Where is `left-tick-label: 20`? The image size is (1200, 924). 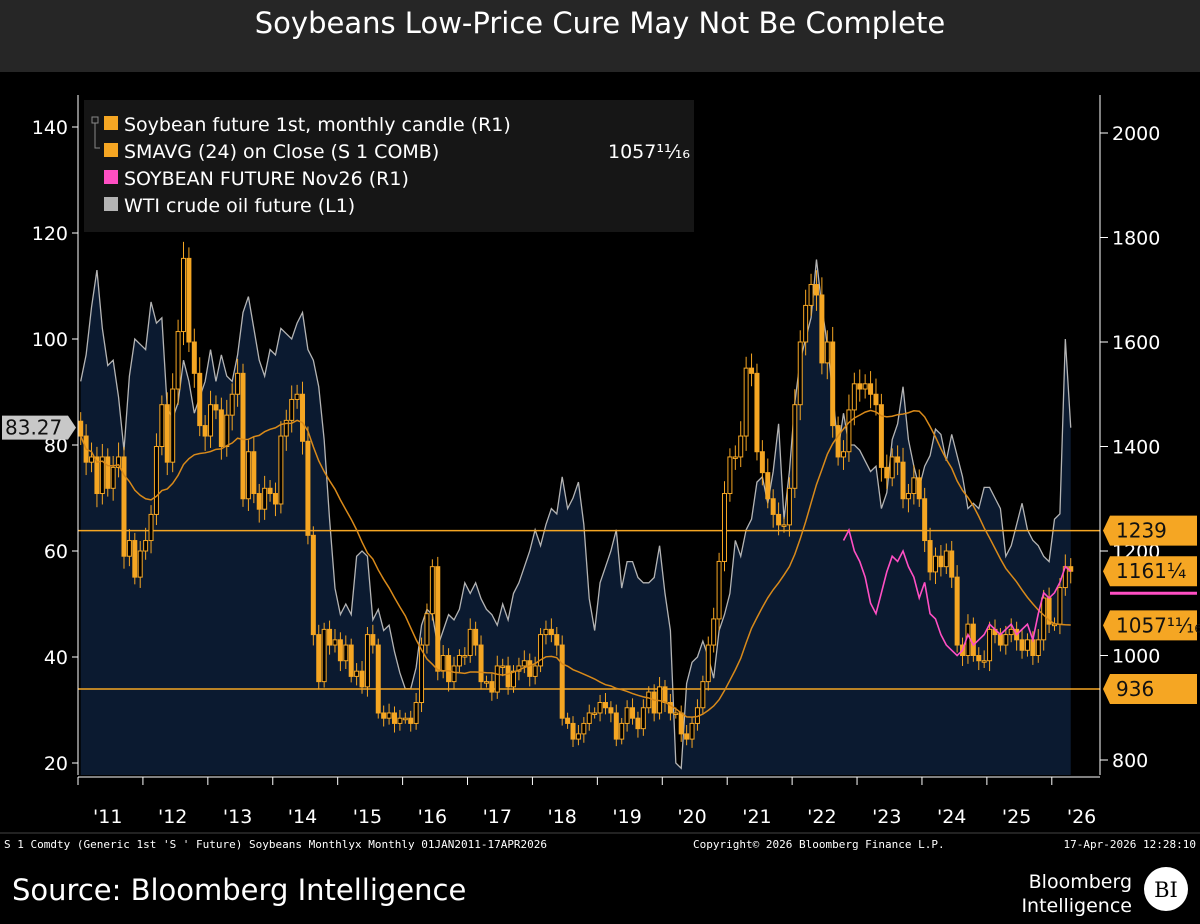 left-tick-label: 20 is located at coordinates (56, 764).